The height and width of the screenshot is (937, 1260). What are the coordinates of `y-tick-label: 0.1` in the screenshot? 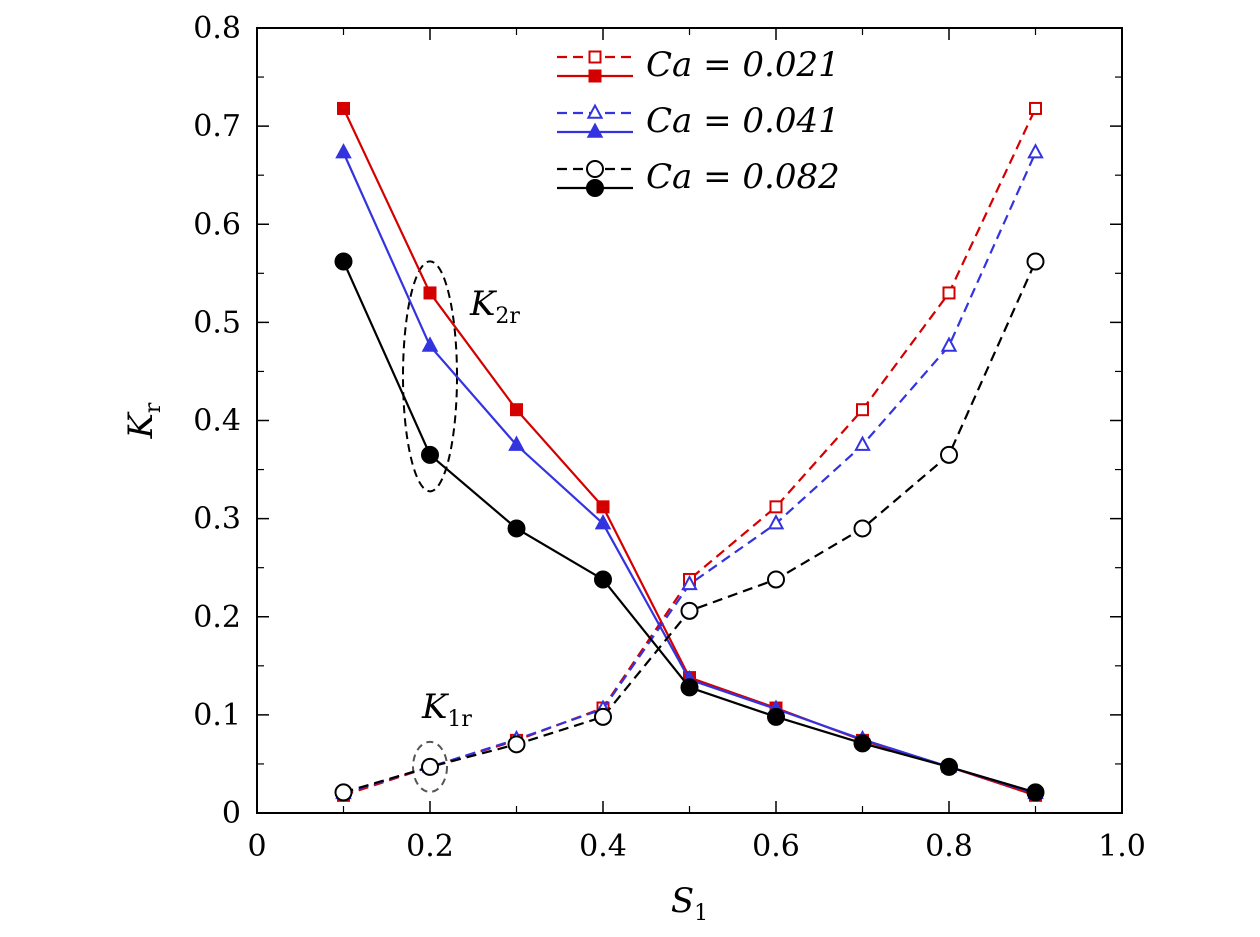 It's located at (217, 715).